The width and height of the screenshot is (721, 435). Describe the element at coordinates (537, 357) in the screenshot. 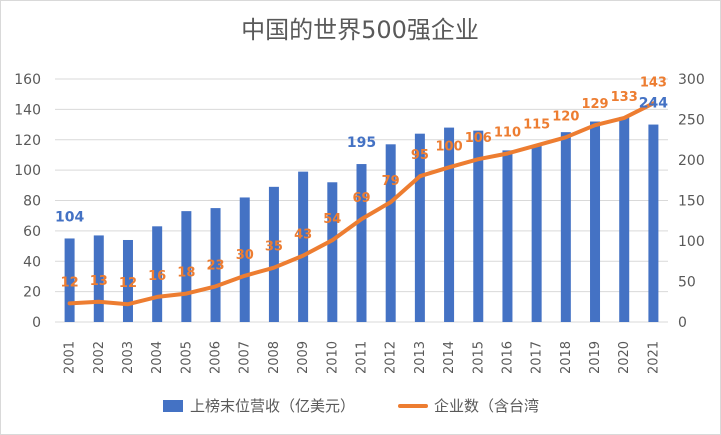

I see `x-tick-label: 2017` at that location.